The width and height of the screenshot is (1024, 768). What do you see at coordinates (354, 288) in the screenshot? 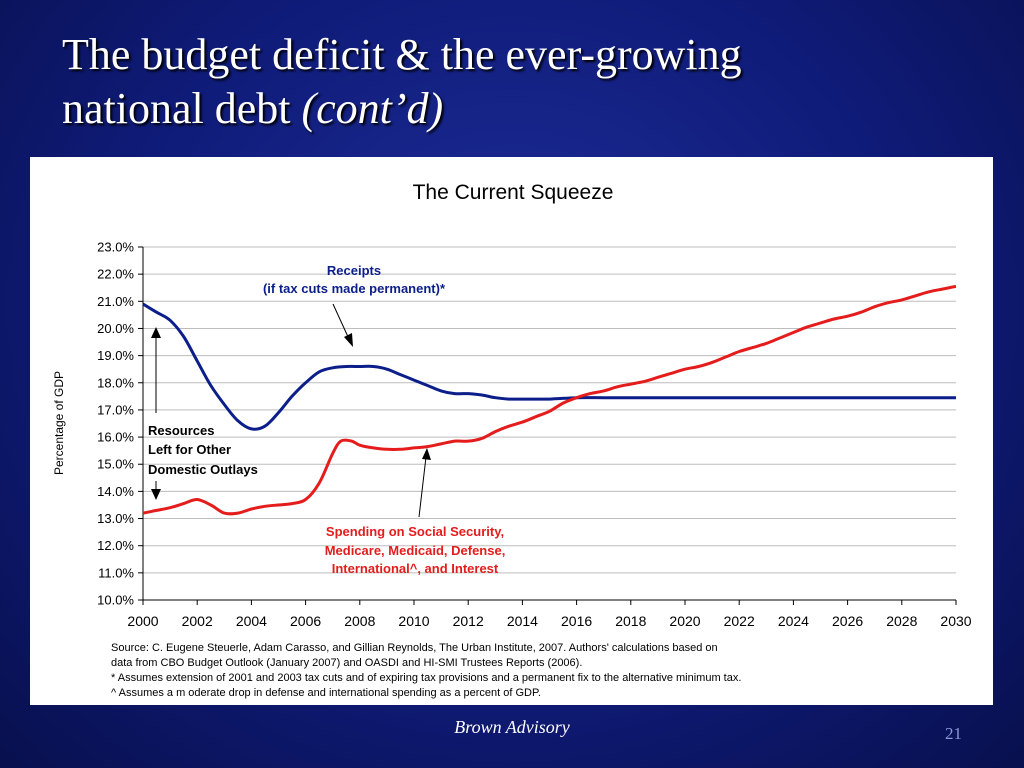
I see `receipts-label-line2: (if tax cuts made permanent)*` at bounding box center [354, 288].